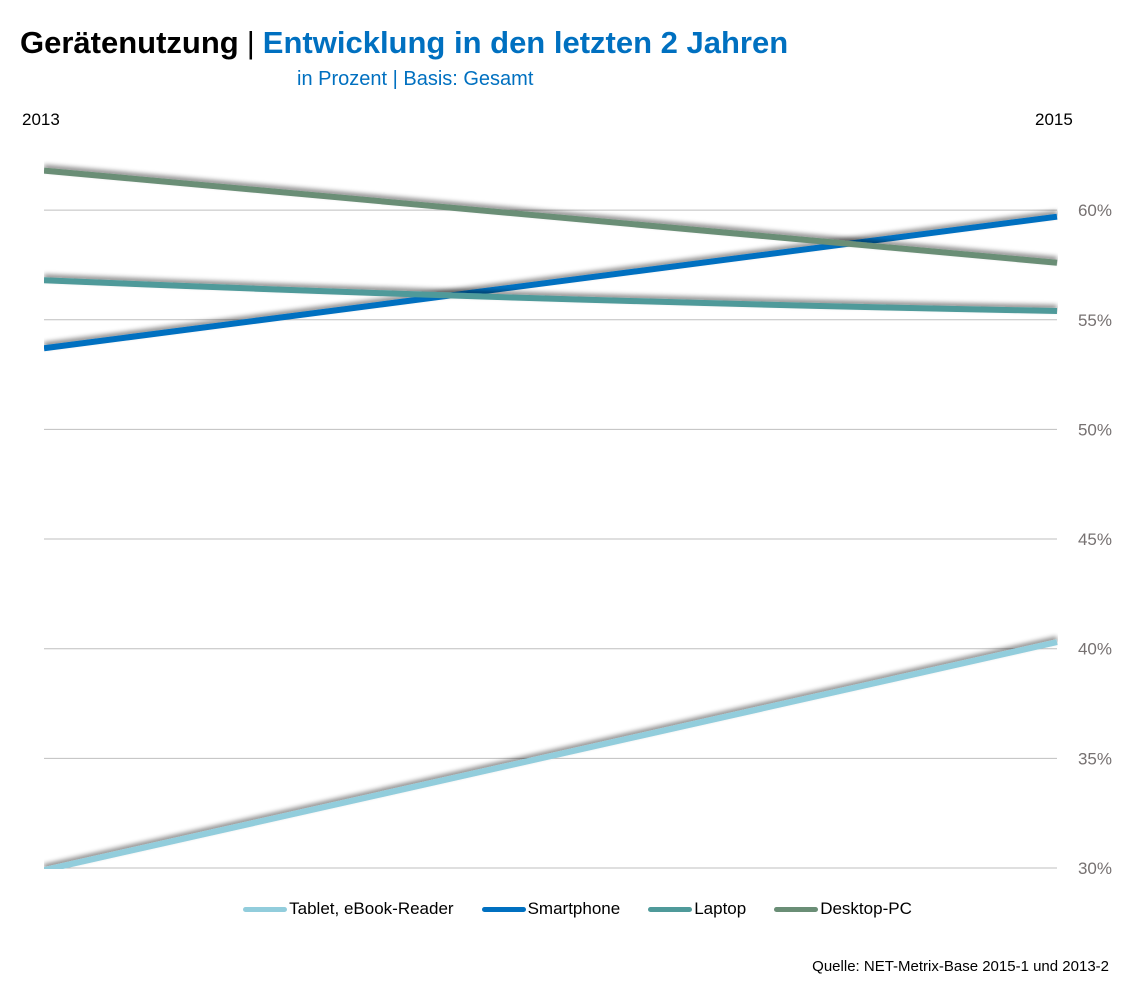  What do you see at coordinates (41, 119) in the screenshot?
I see `x-label-start: 2013` at bounding box center [41, 119].